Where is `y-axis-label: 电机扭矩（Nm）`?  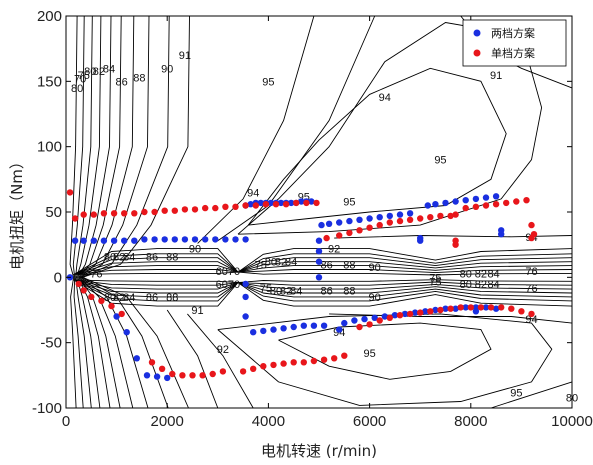 y-axis-label: 电机扭矩（Nm） is located at coordinates (17, 212).